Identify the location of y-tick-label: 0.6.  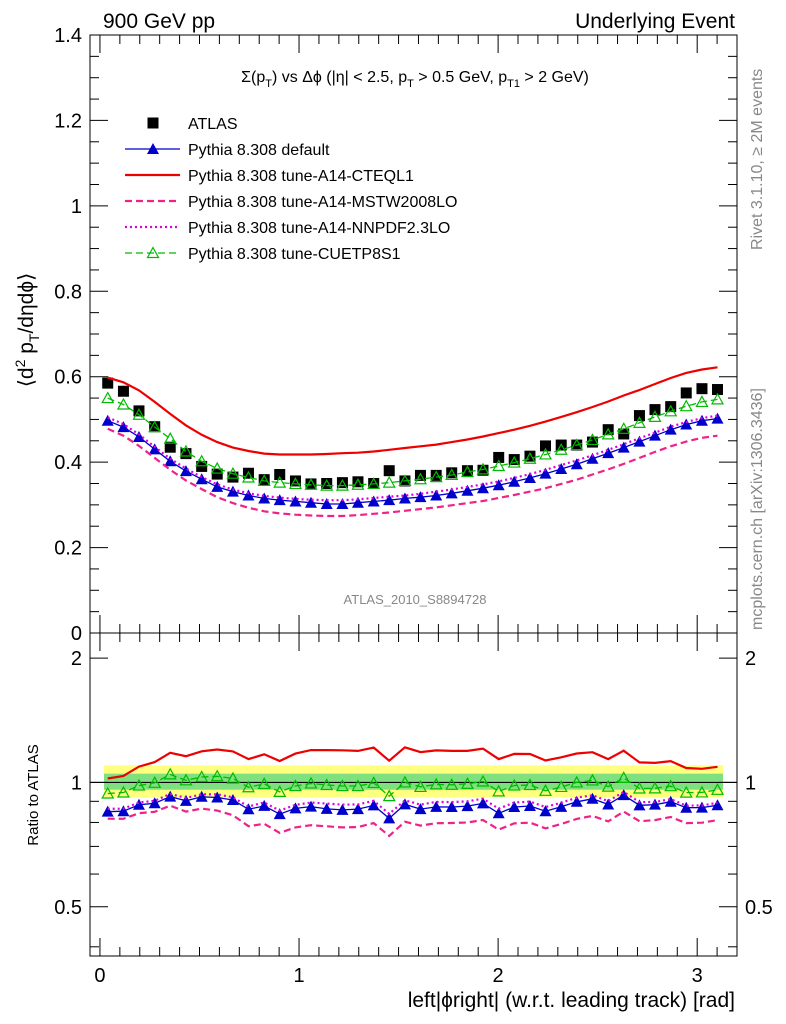
(68, 378).